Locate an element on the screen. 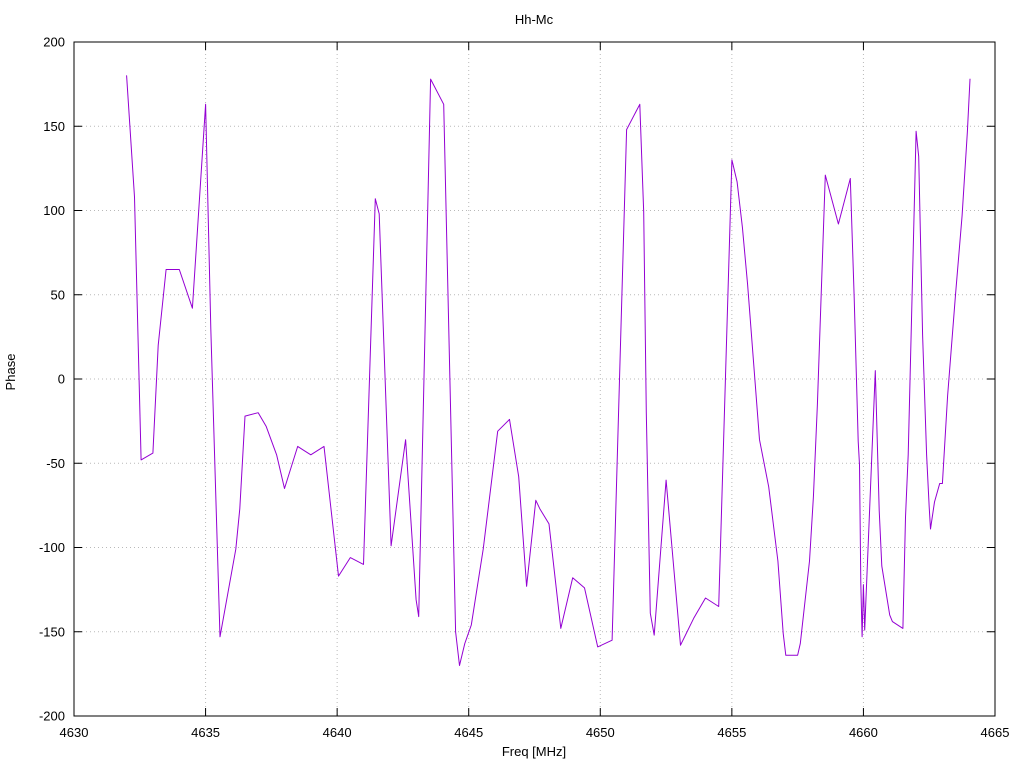 The width and height of the screenshot is (1024, 768). y-axis-label: Phase is located at coordinates (10, 372).